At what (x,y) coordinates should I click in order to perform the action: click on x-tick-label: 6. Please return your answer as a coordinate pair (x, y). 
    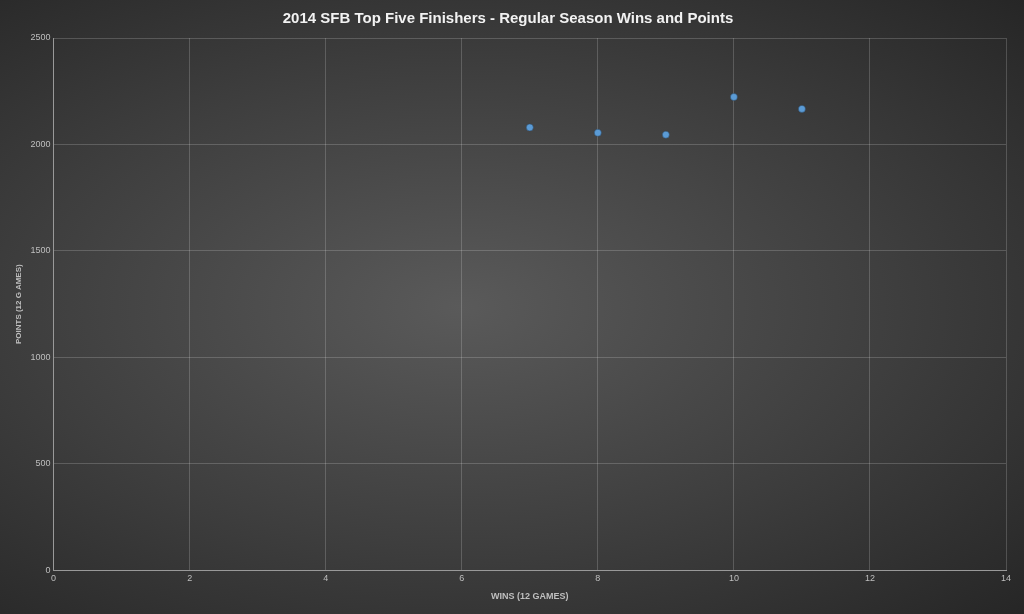
    Looking at the image, I should click on (462, 578).